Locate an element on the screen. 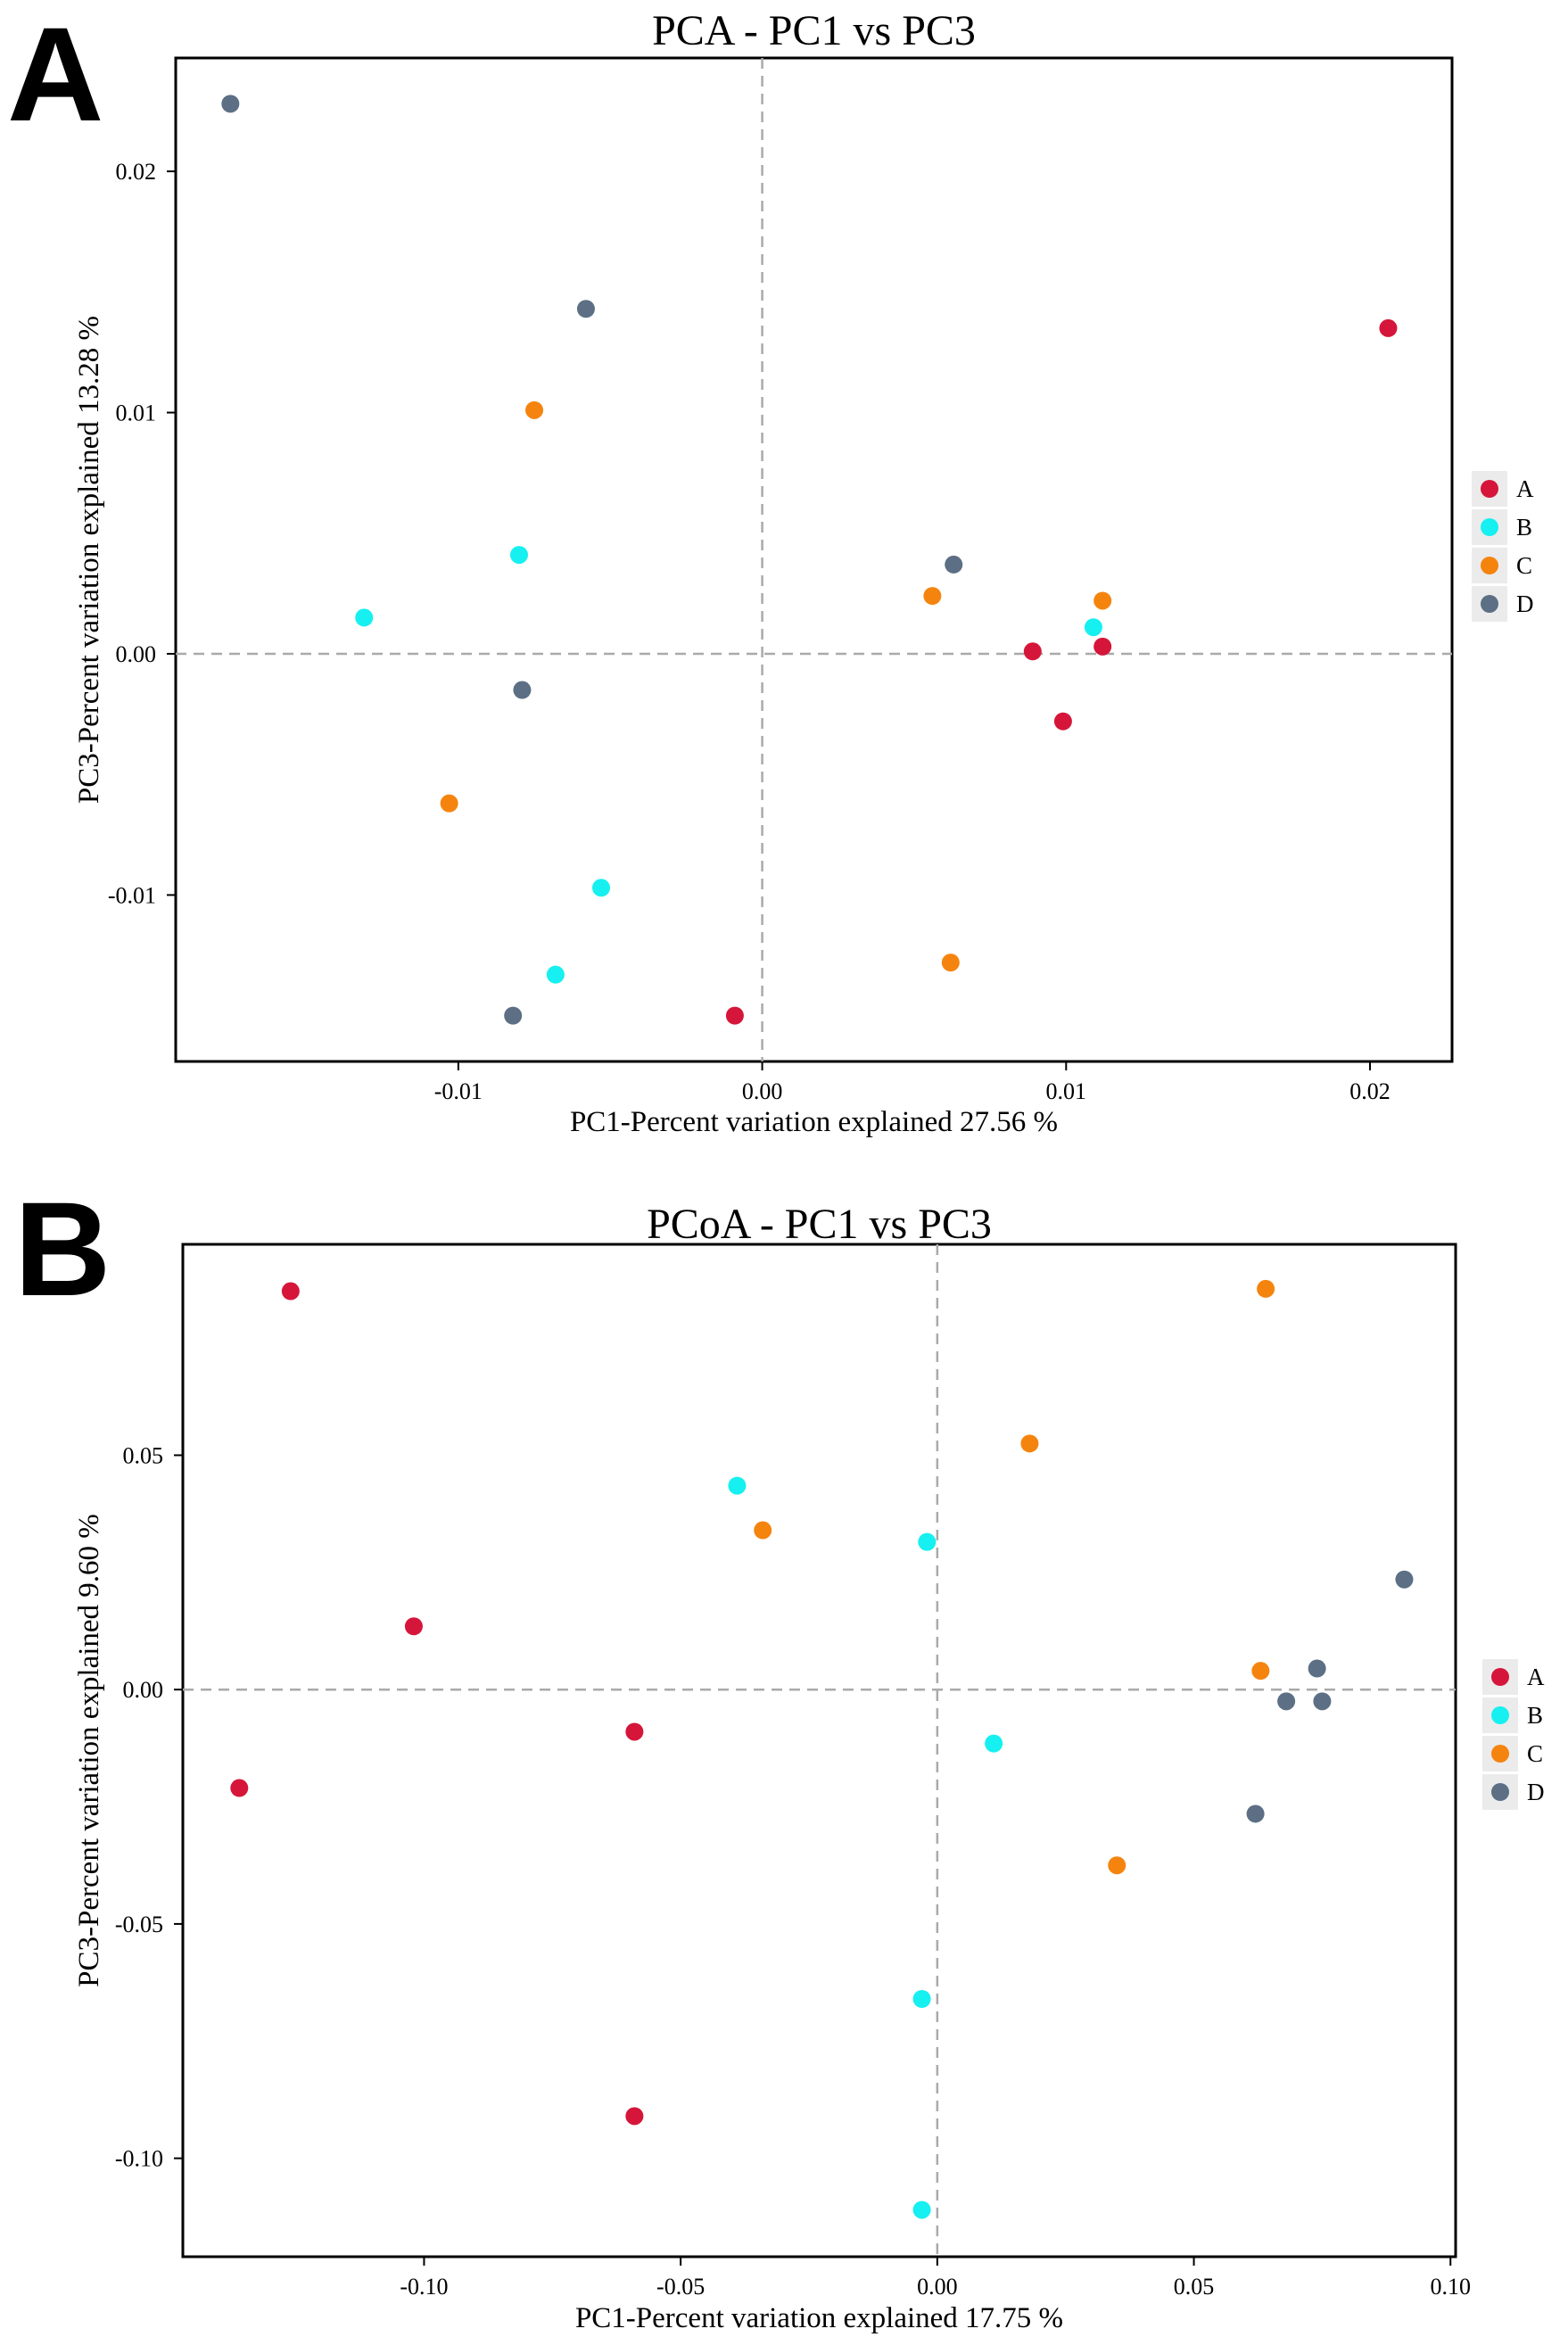  x-tick-label: -0.10 is located at coordinates (424, 2287).